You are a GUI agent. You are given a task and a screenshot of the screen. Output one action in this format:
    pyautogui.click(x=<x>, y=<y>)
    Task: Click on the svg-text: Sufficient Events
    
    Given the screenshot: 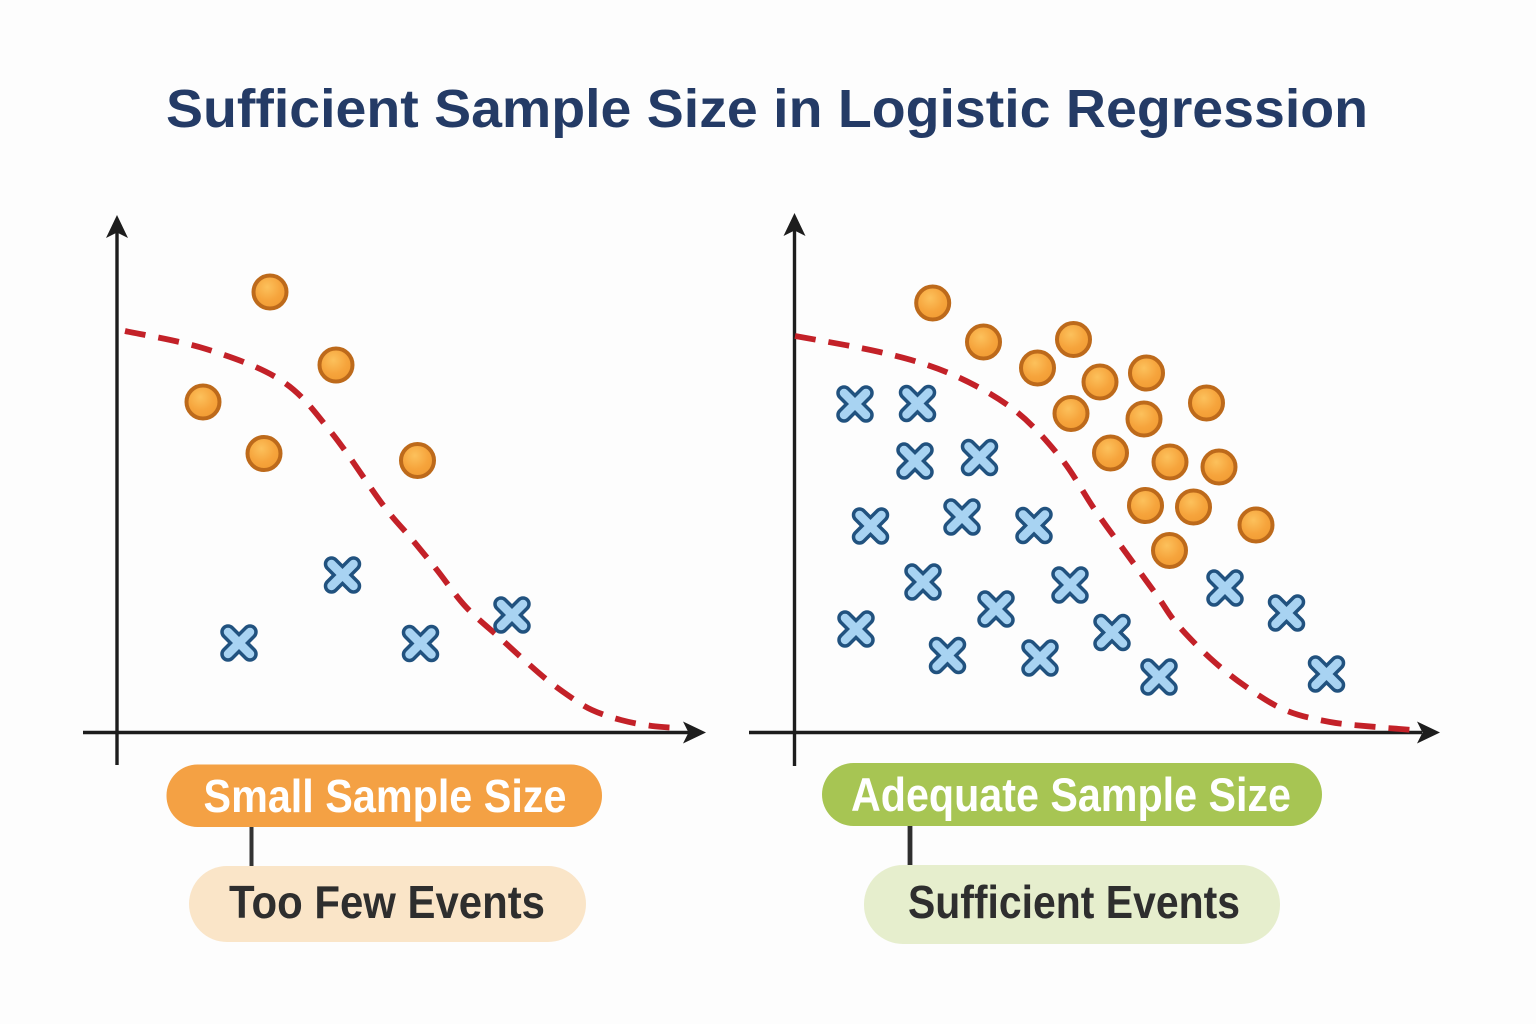 What is the action you would take?
    pyautogui.click(x=1074, y=902)
    